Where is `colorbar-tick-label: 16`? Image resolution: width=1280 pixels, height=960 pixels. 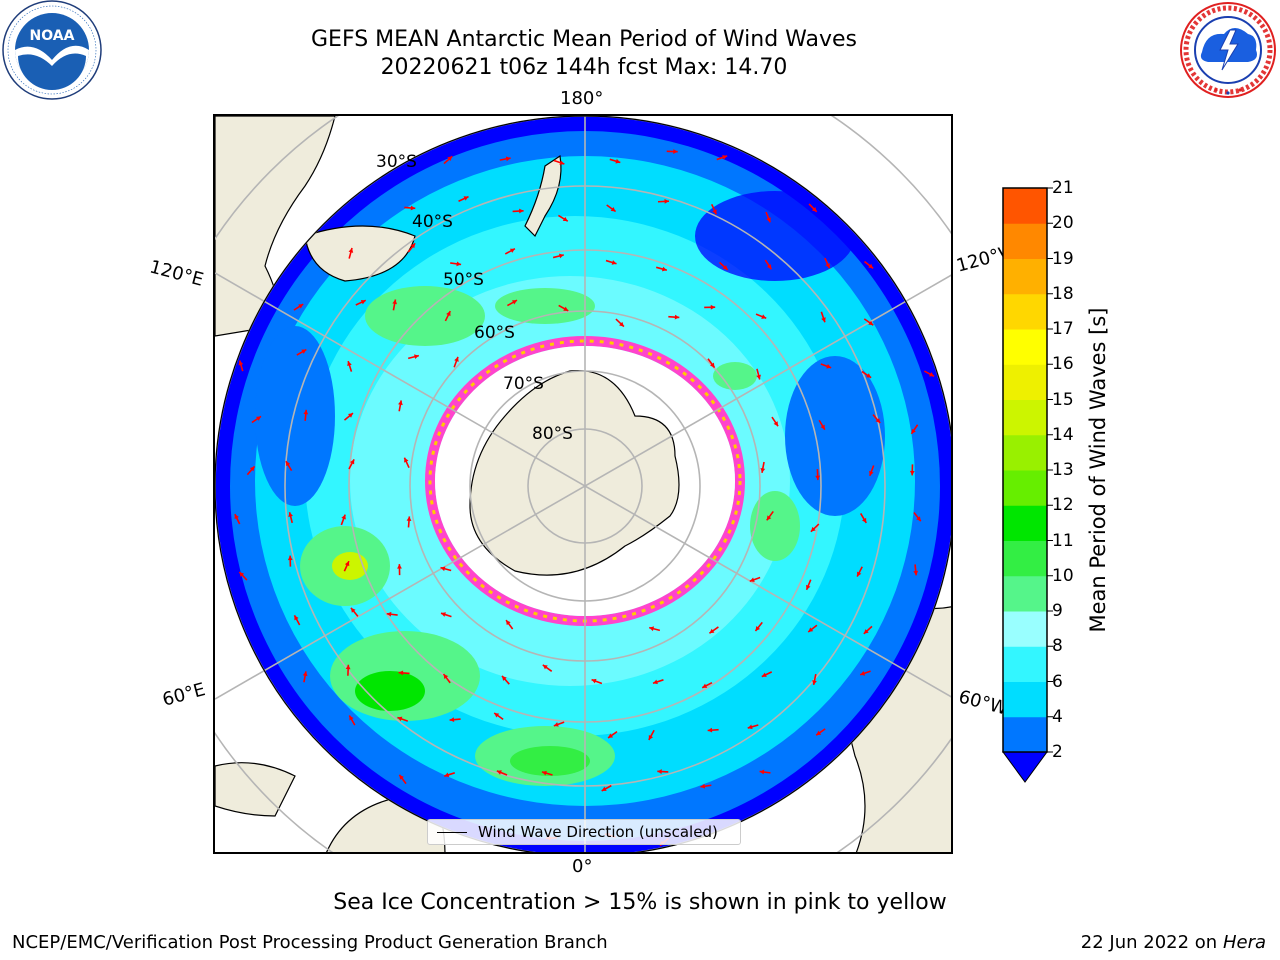 colorbar-tick-label: 16 is located at coordinates (1063, 364).